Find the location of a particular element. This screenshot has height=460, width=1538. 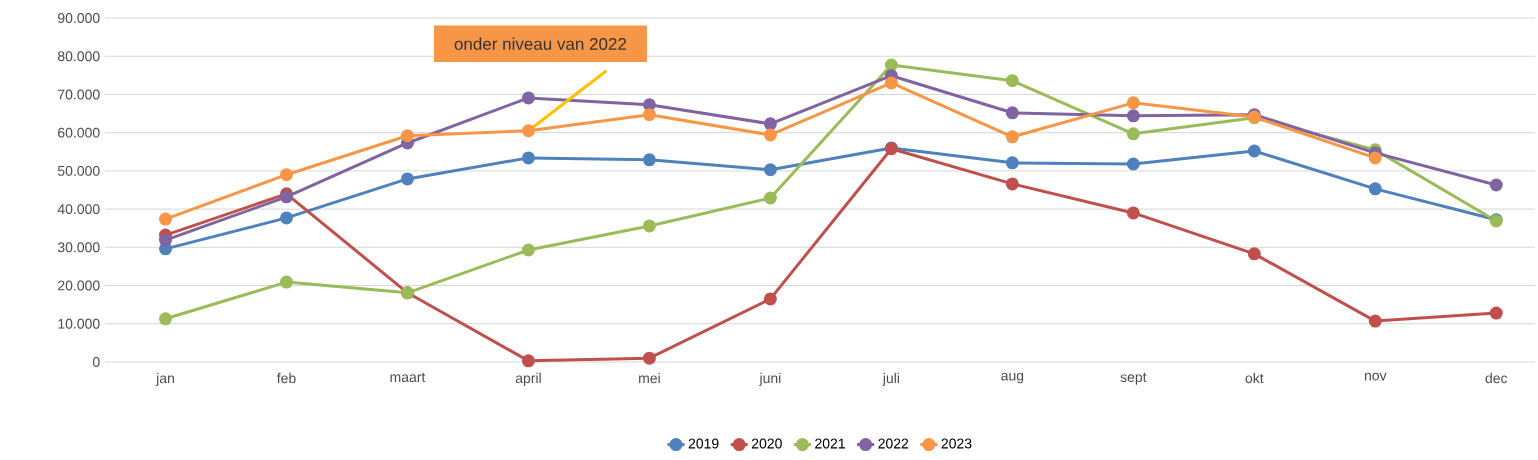

y-tick-label: 0 is located at coordinates (96, 362).